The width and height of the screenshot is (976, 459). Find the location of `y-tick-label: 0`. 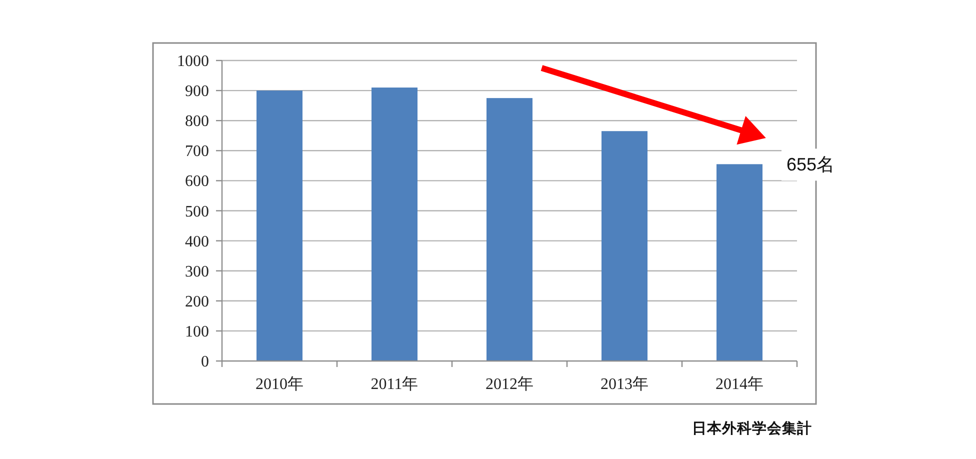

y-tick-label: 0 is located at coordinates (205, 362).